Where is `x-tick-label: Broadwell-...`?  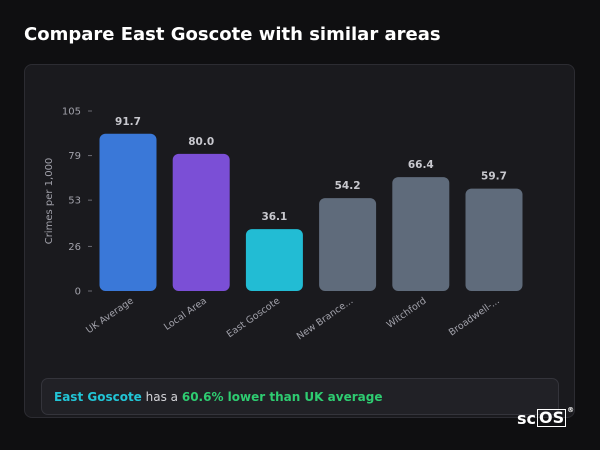
x-tick-label: Broadwell-... is located at coordinates (474, 316).